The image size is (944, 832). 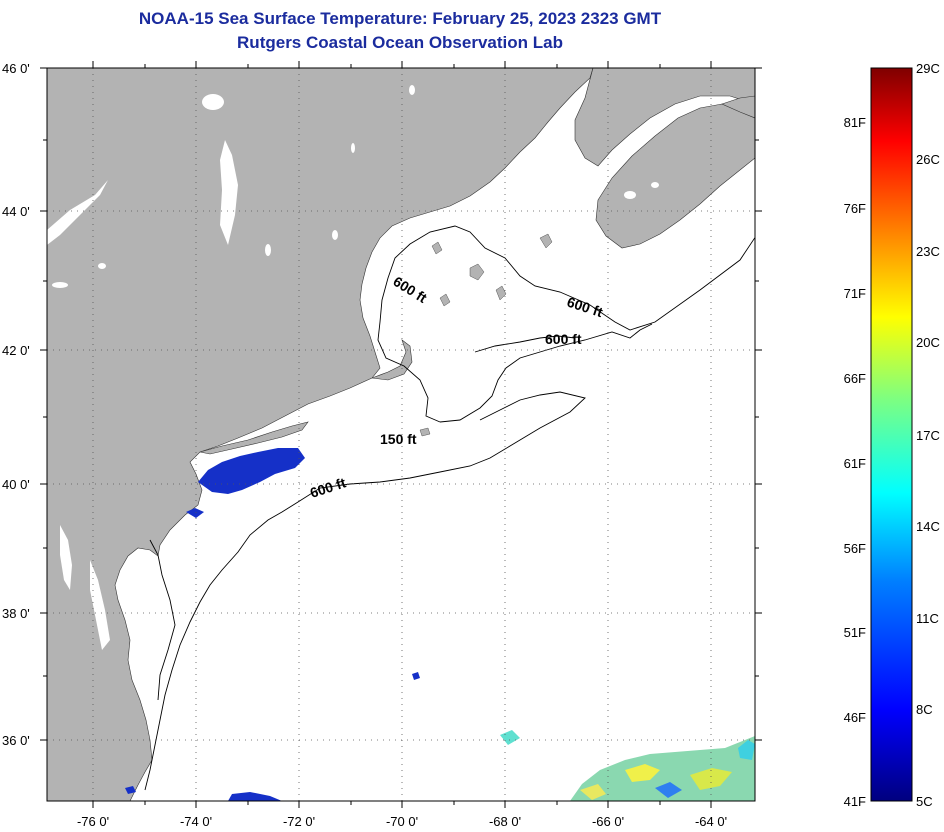 What do you see at coordinates (196, 821) in the screenshot?
I see `lon-label: -74 0'` at bounding box center [196, 821].